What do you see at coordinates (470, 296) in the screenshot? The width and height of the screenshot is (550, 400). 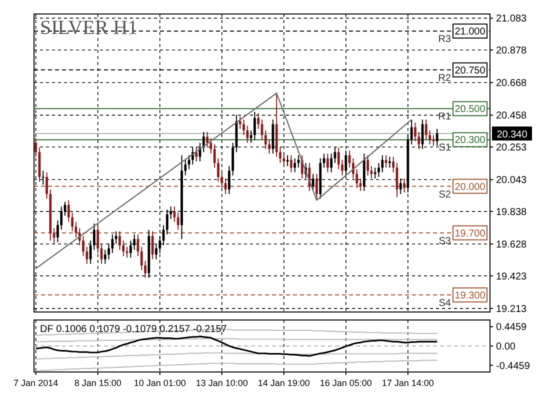 I see `annotation: 19.300` at bounding box center [470, 296].